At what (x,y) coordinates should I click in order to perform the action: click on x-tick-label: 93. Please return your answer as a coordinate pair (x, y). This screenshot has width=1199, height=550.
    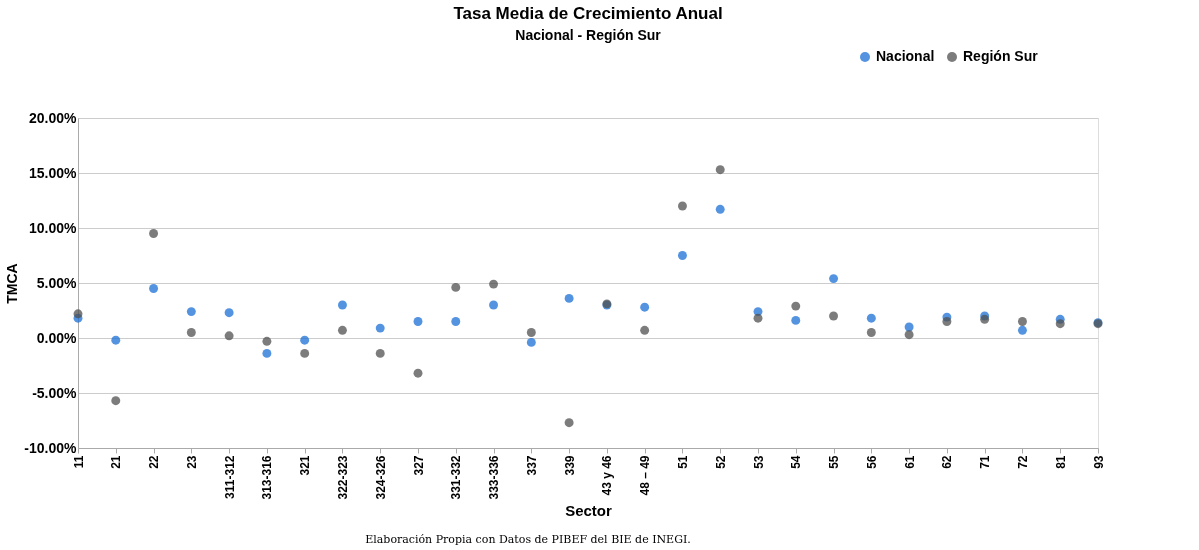
    Looking at the image, I should click on (1098, 462).